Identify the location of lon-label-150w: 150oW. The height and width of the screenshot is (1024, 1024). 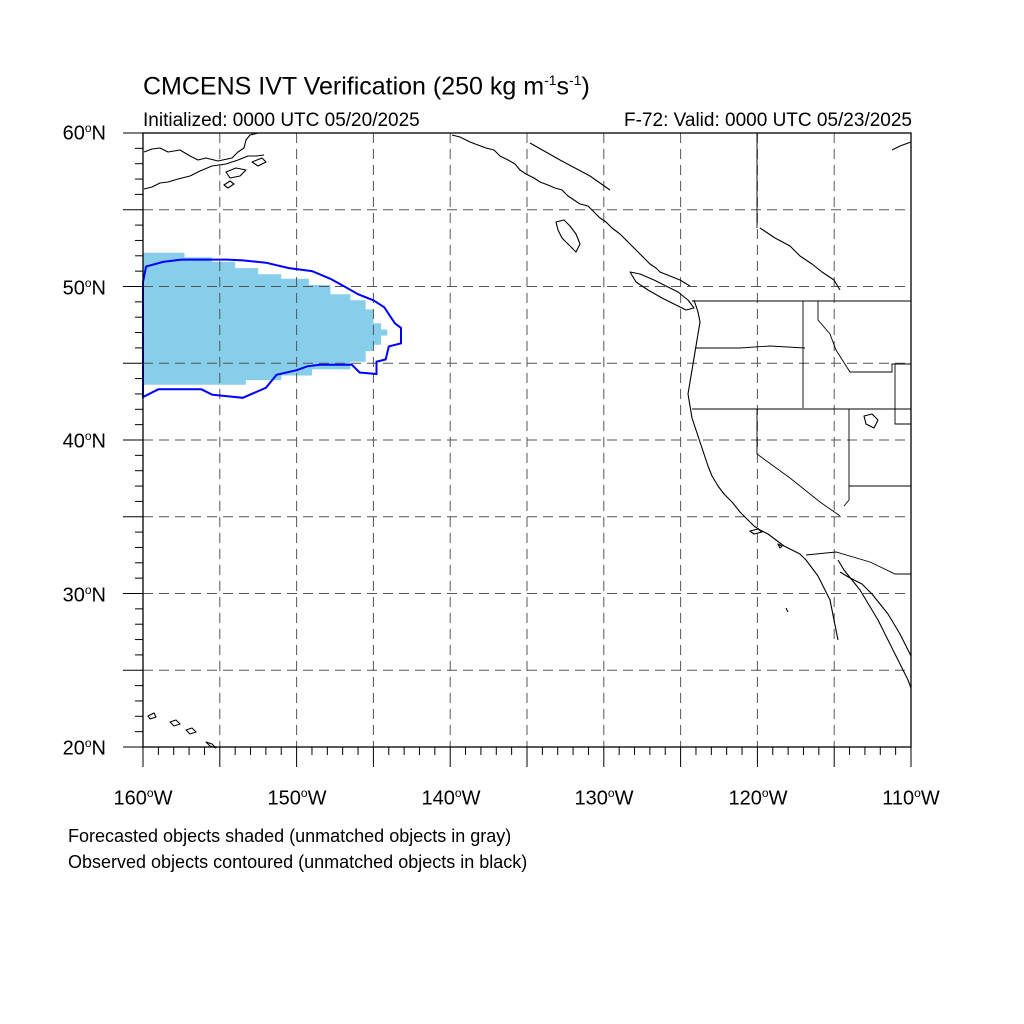
(297, 798).